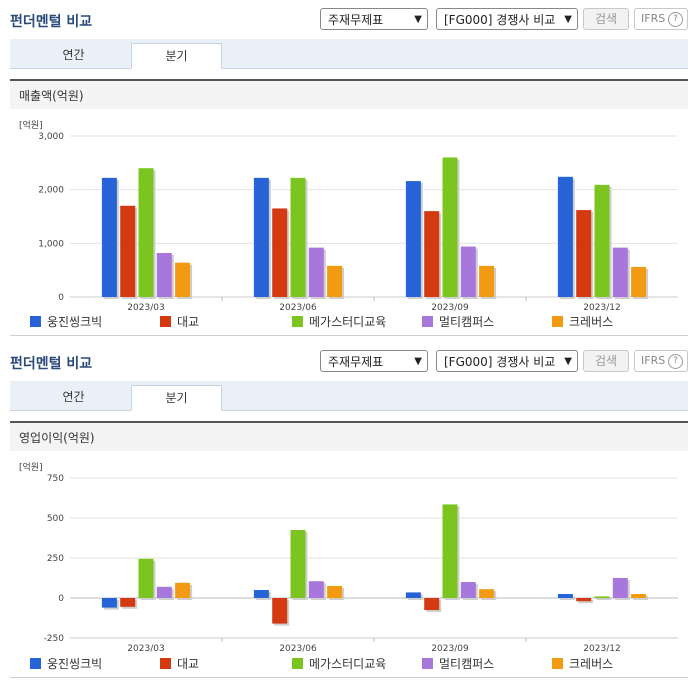 Image resolution: width=696 pixels, height=684 pixels. I want to click on period-tabs: 연간 분기, so click(349, 54).